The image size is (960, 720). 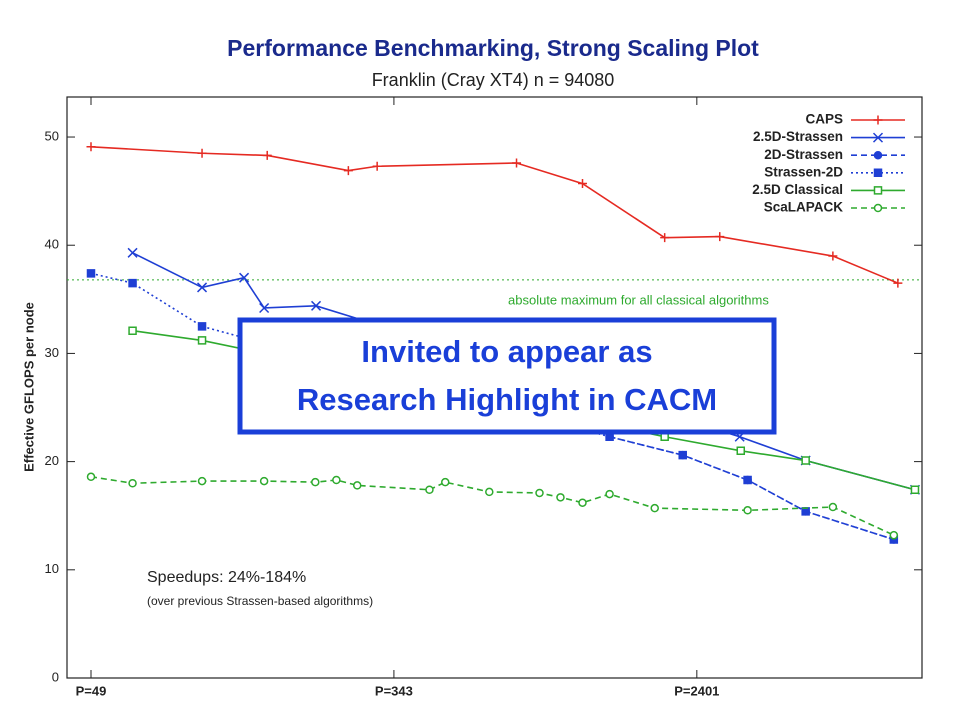 What do you see at coordinates (803, 171) in the screenshot?
I see `legend-label: Strassen-2D` at bounding box center [803, 171].